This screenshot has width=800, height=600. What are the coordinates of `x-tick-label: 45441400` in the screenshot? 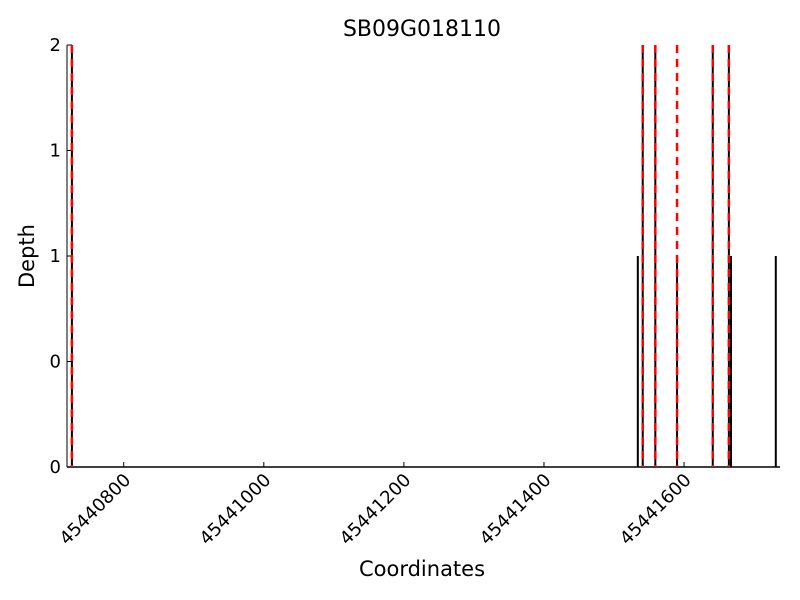 It's located at (516, 510).